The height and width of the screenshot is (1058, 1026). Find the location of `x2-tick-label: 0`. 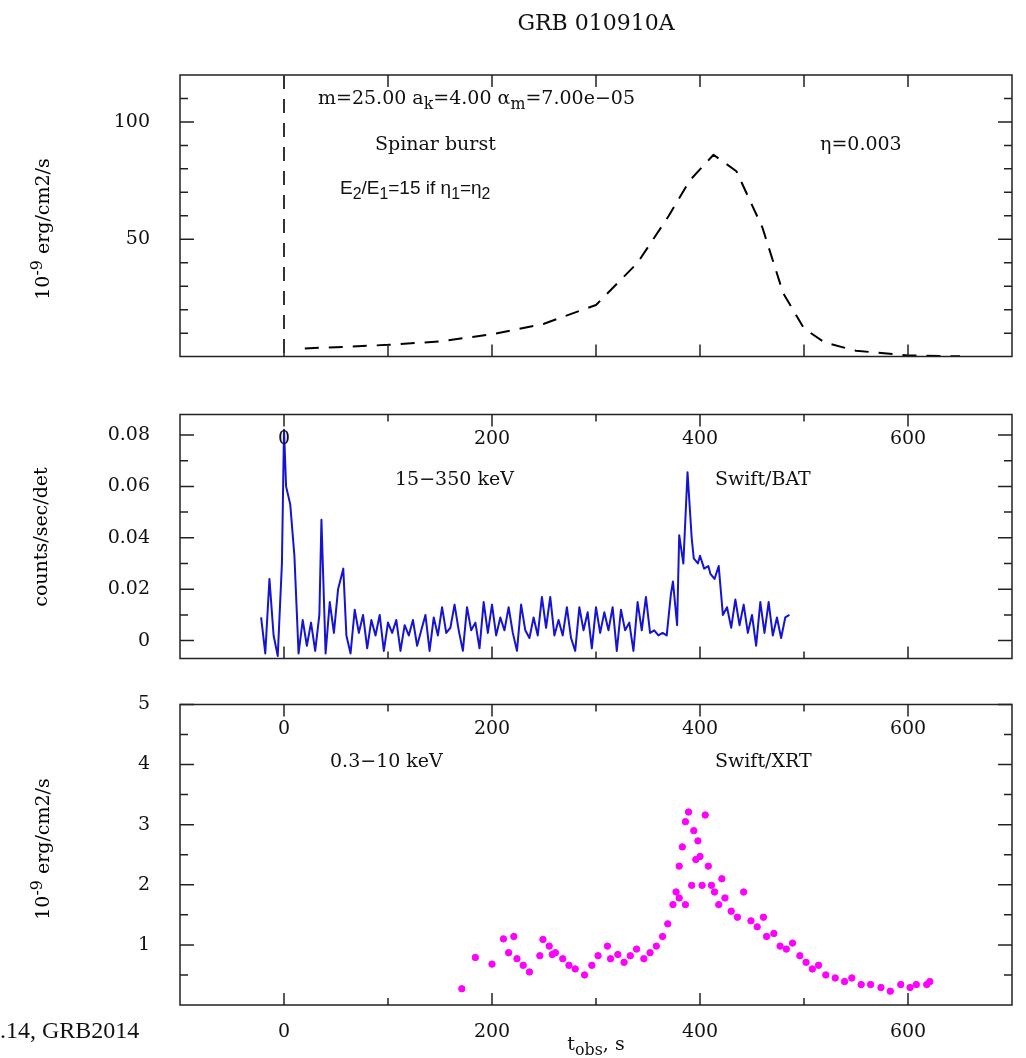

x2-tick-label: 0 is located at coordinates (284, 1029).